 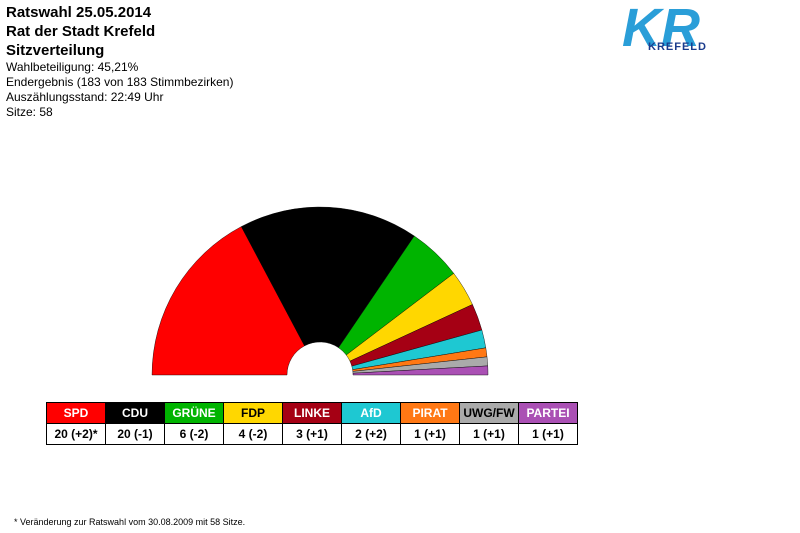 What do you see at coordinates (135, 434) in the screenshot?
I see `seat-value-cdu: 20 (-1)` at bounding box center [135, 434].